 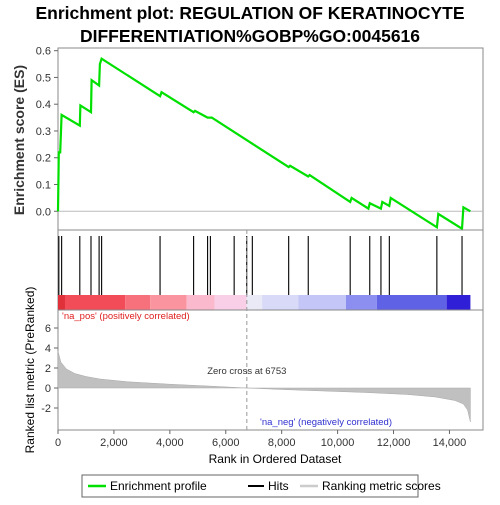 What do you see at coordinates (48, 329) in the screenshot?
I see `ranked-y-tick-label: 6` at bounding box center [48, 329].